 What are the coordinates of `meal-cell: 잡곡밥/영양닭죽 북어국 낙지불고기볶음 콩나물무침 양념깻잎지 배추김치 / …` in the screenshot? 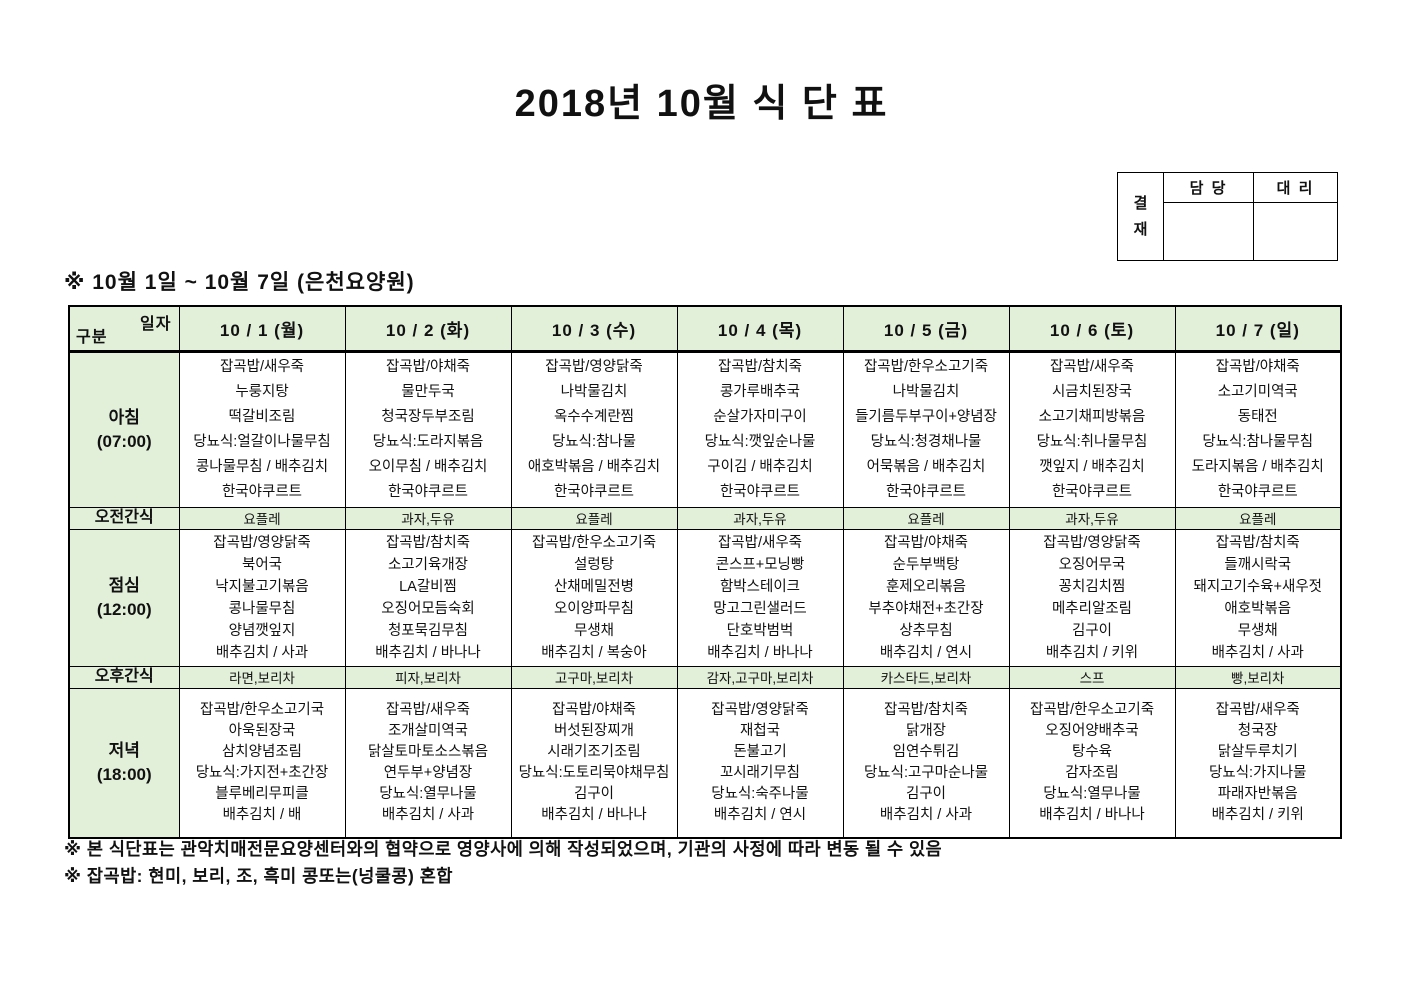 It's located at (262, 597).